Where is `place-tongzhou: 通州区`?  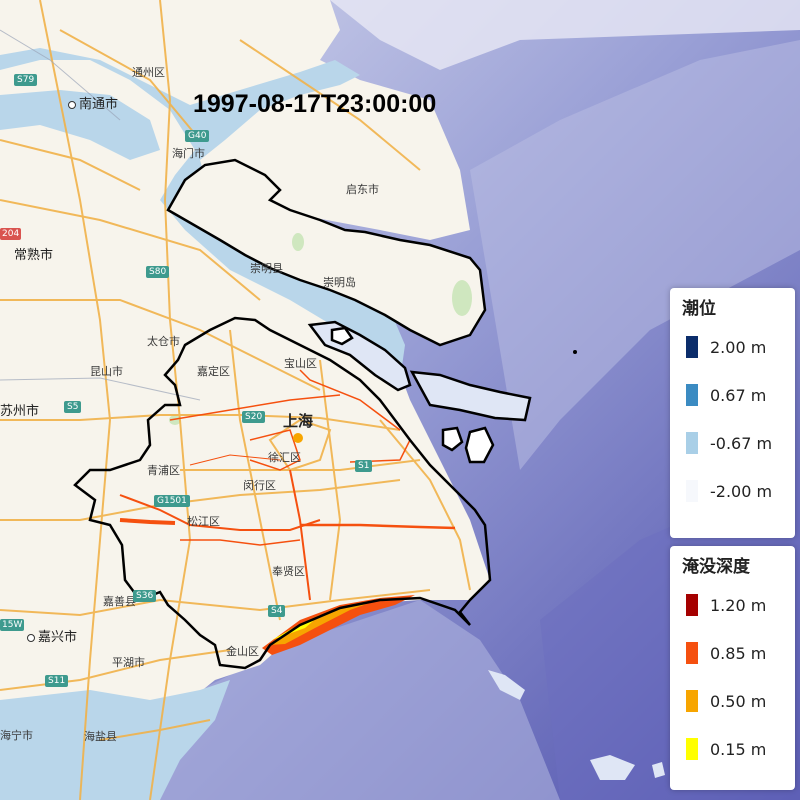
place-tongzhou: 通州区 is located at coordinates (148, 72).